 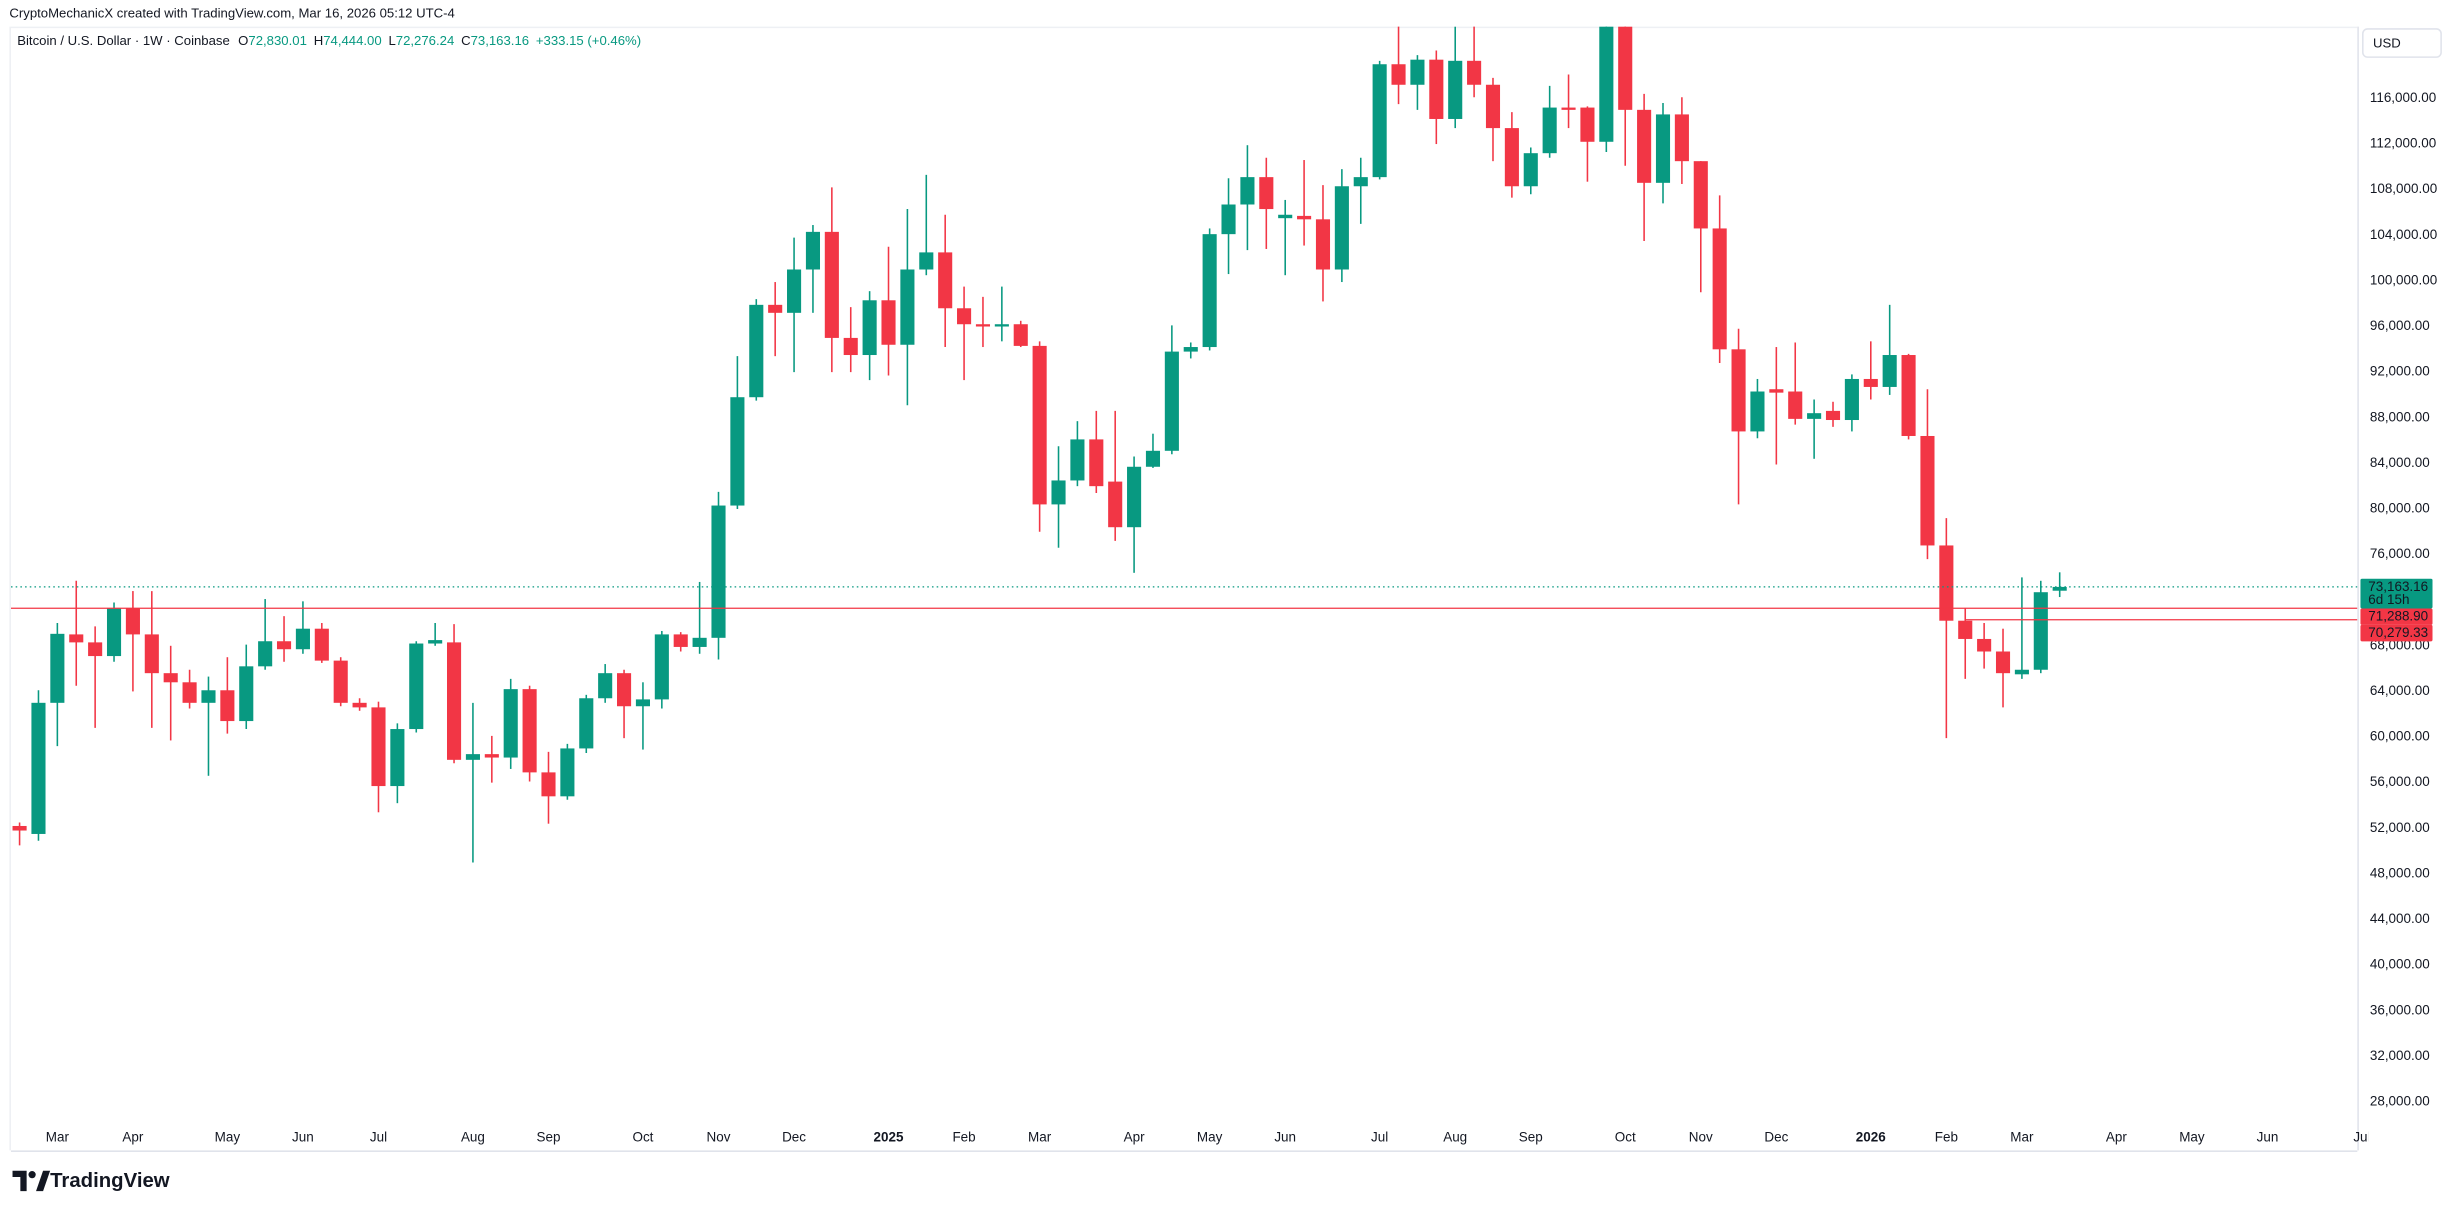 I want to click on change: +333.15 (+0.46%), so click(x=588, y=41).